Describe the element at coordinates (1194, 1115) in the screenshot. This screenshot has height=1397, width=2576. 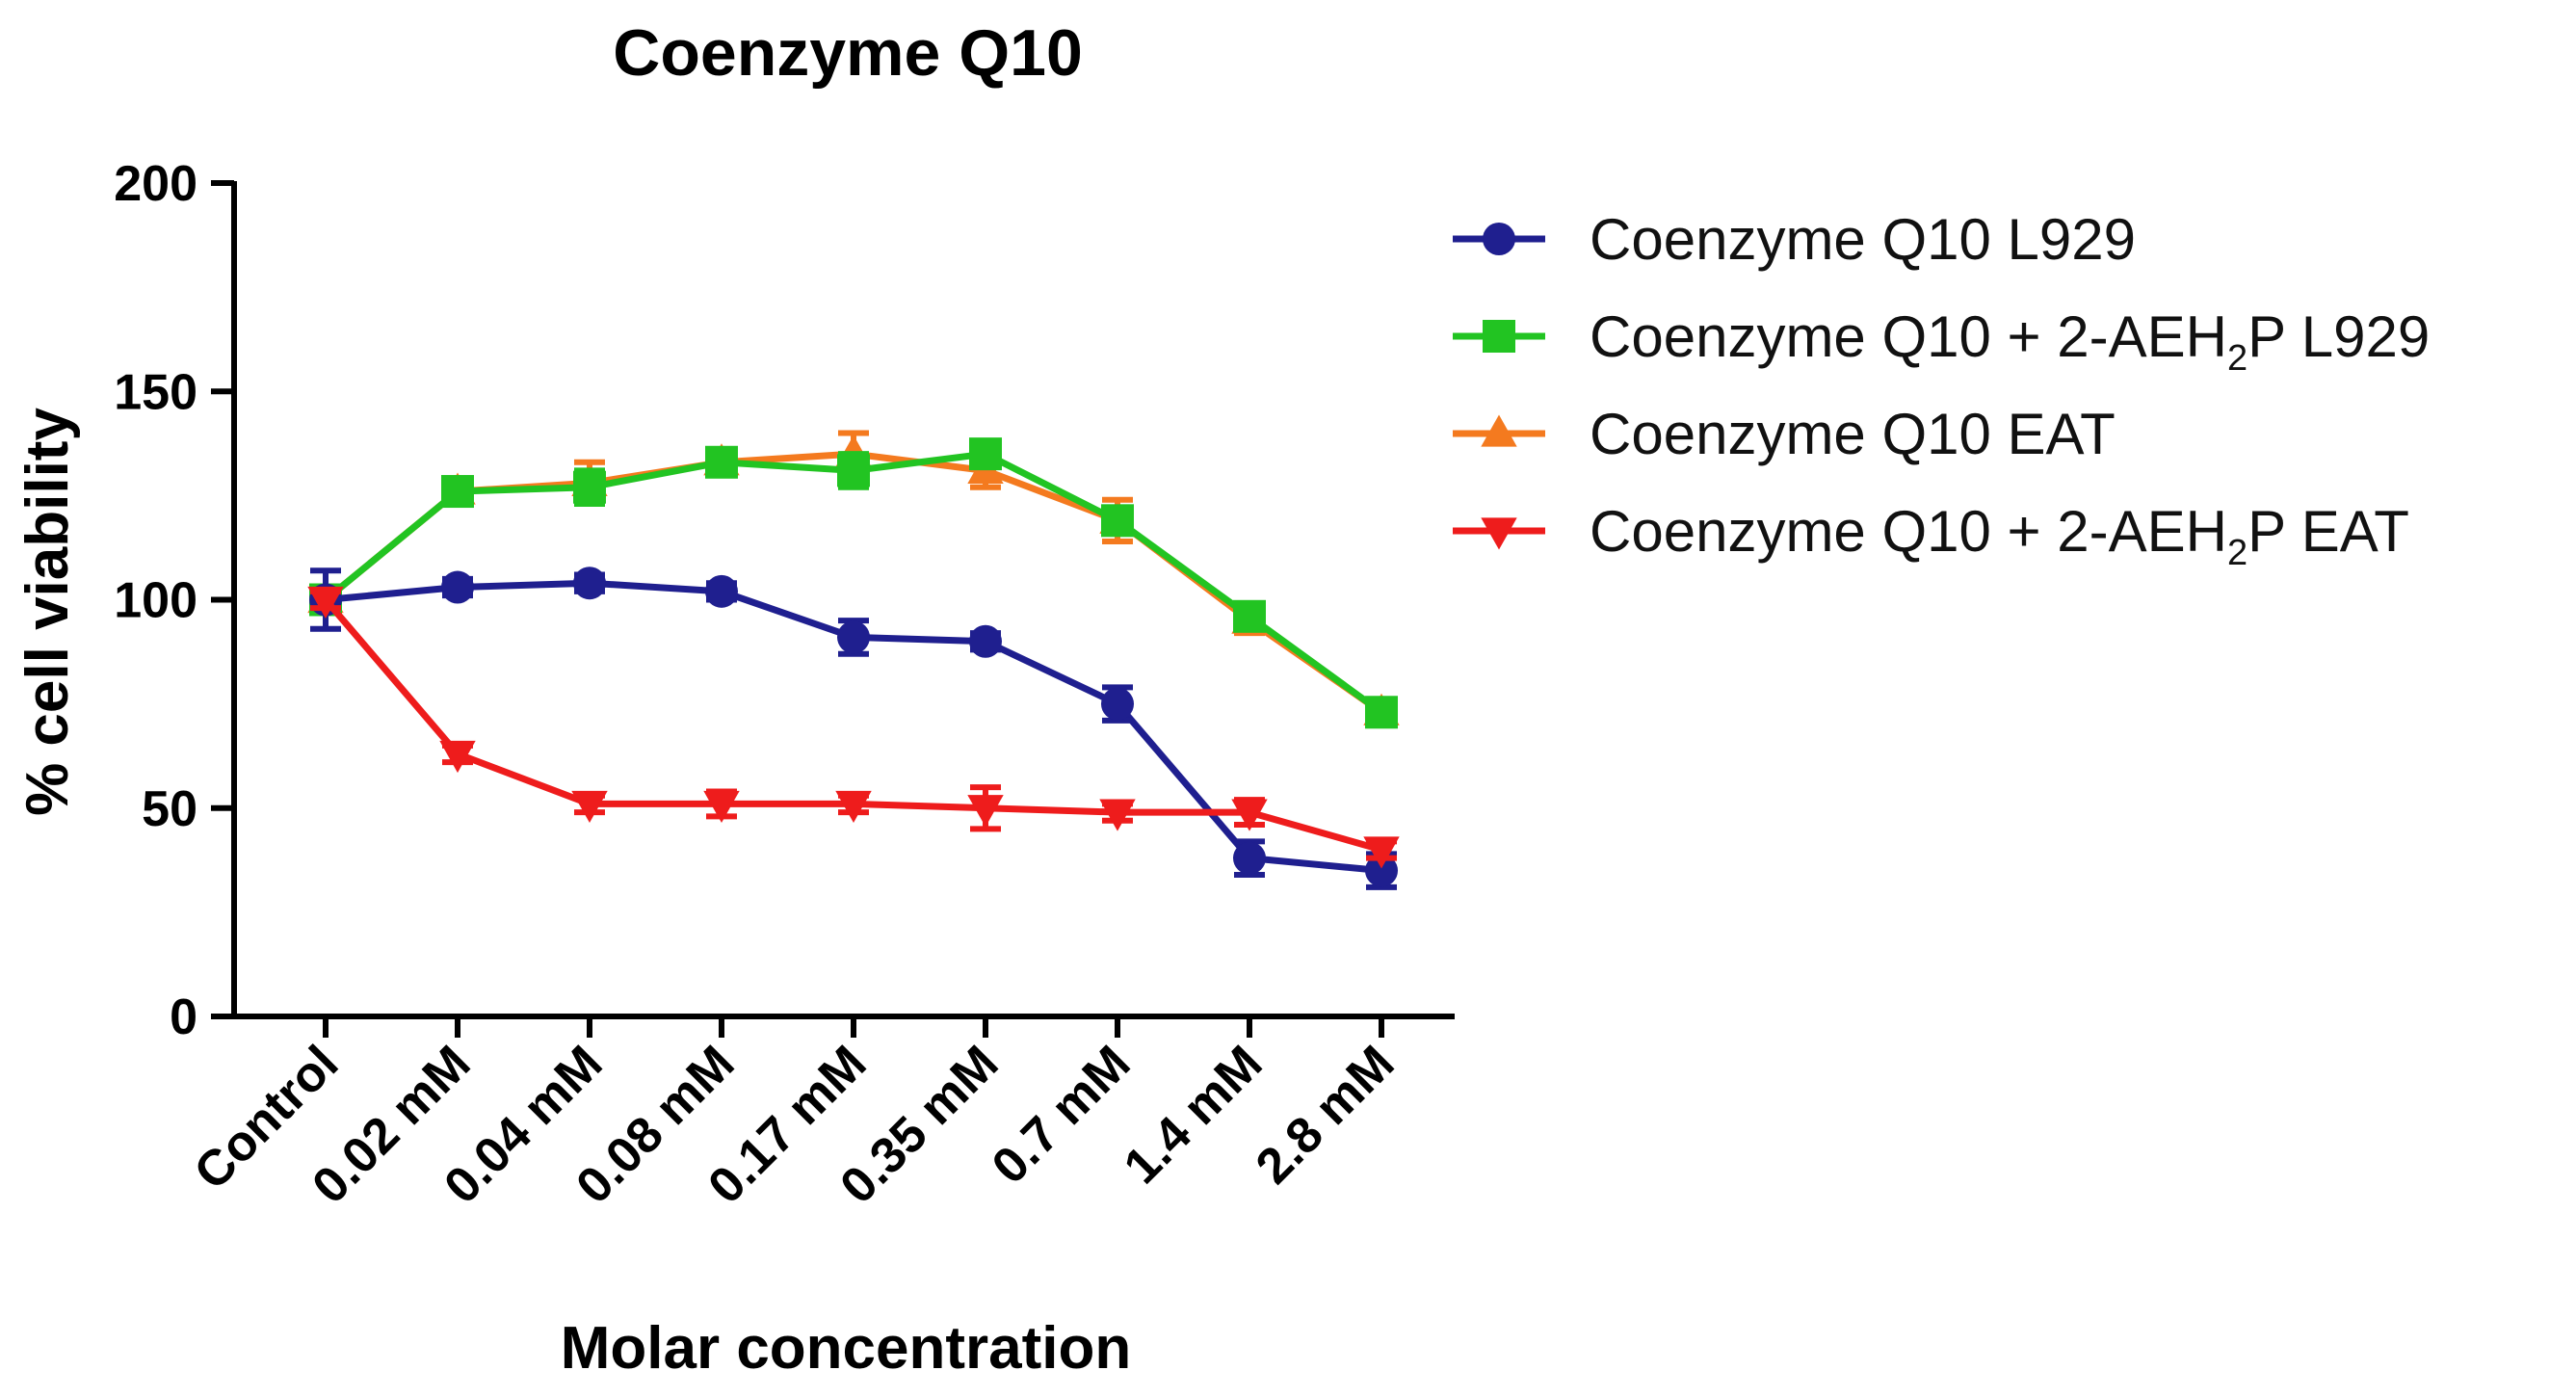
I see `x-tick-label: 1.4 mM` at that location.